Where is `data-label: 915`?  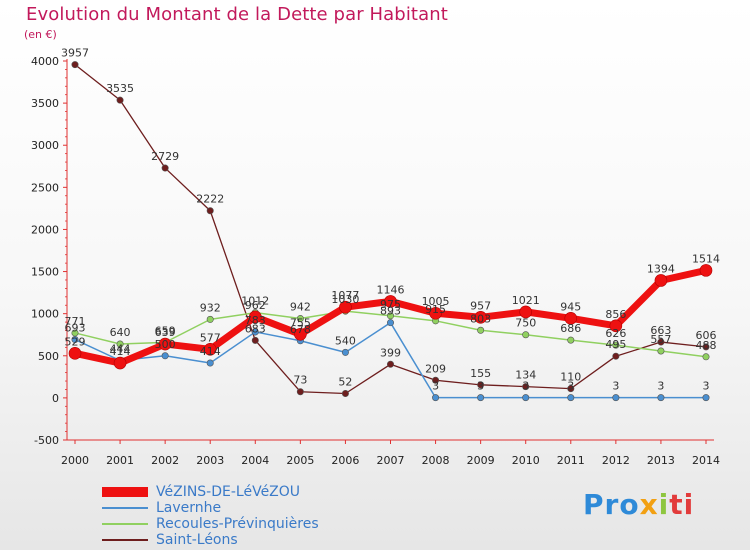
data-label: 915 is located at coordinates (435, 309).